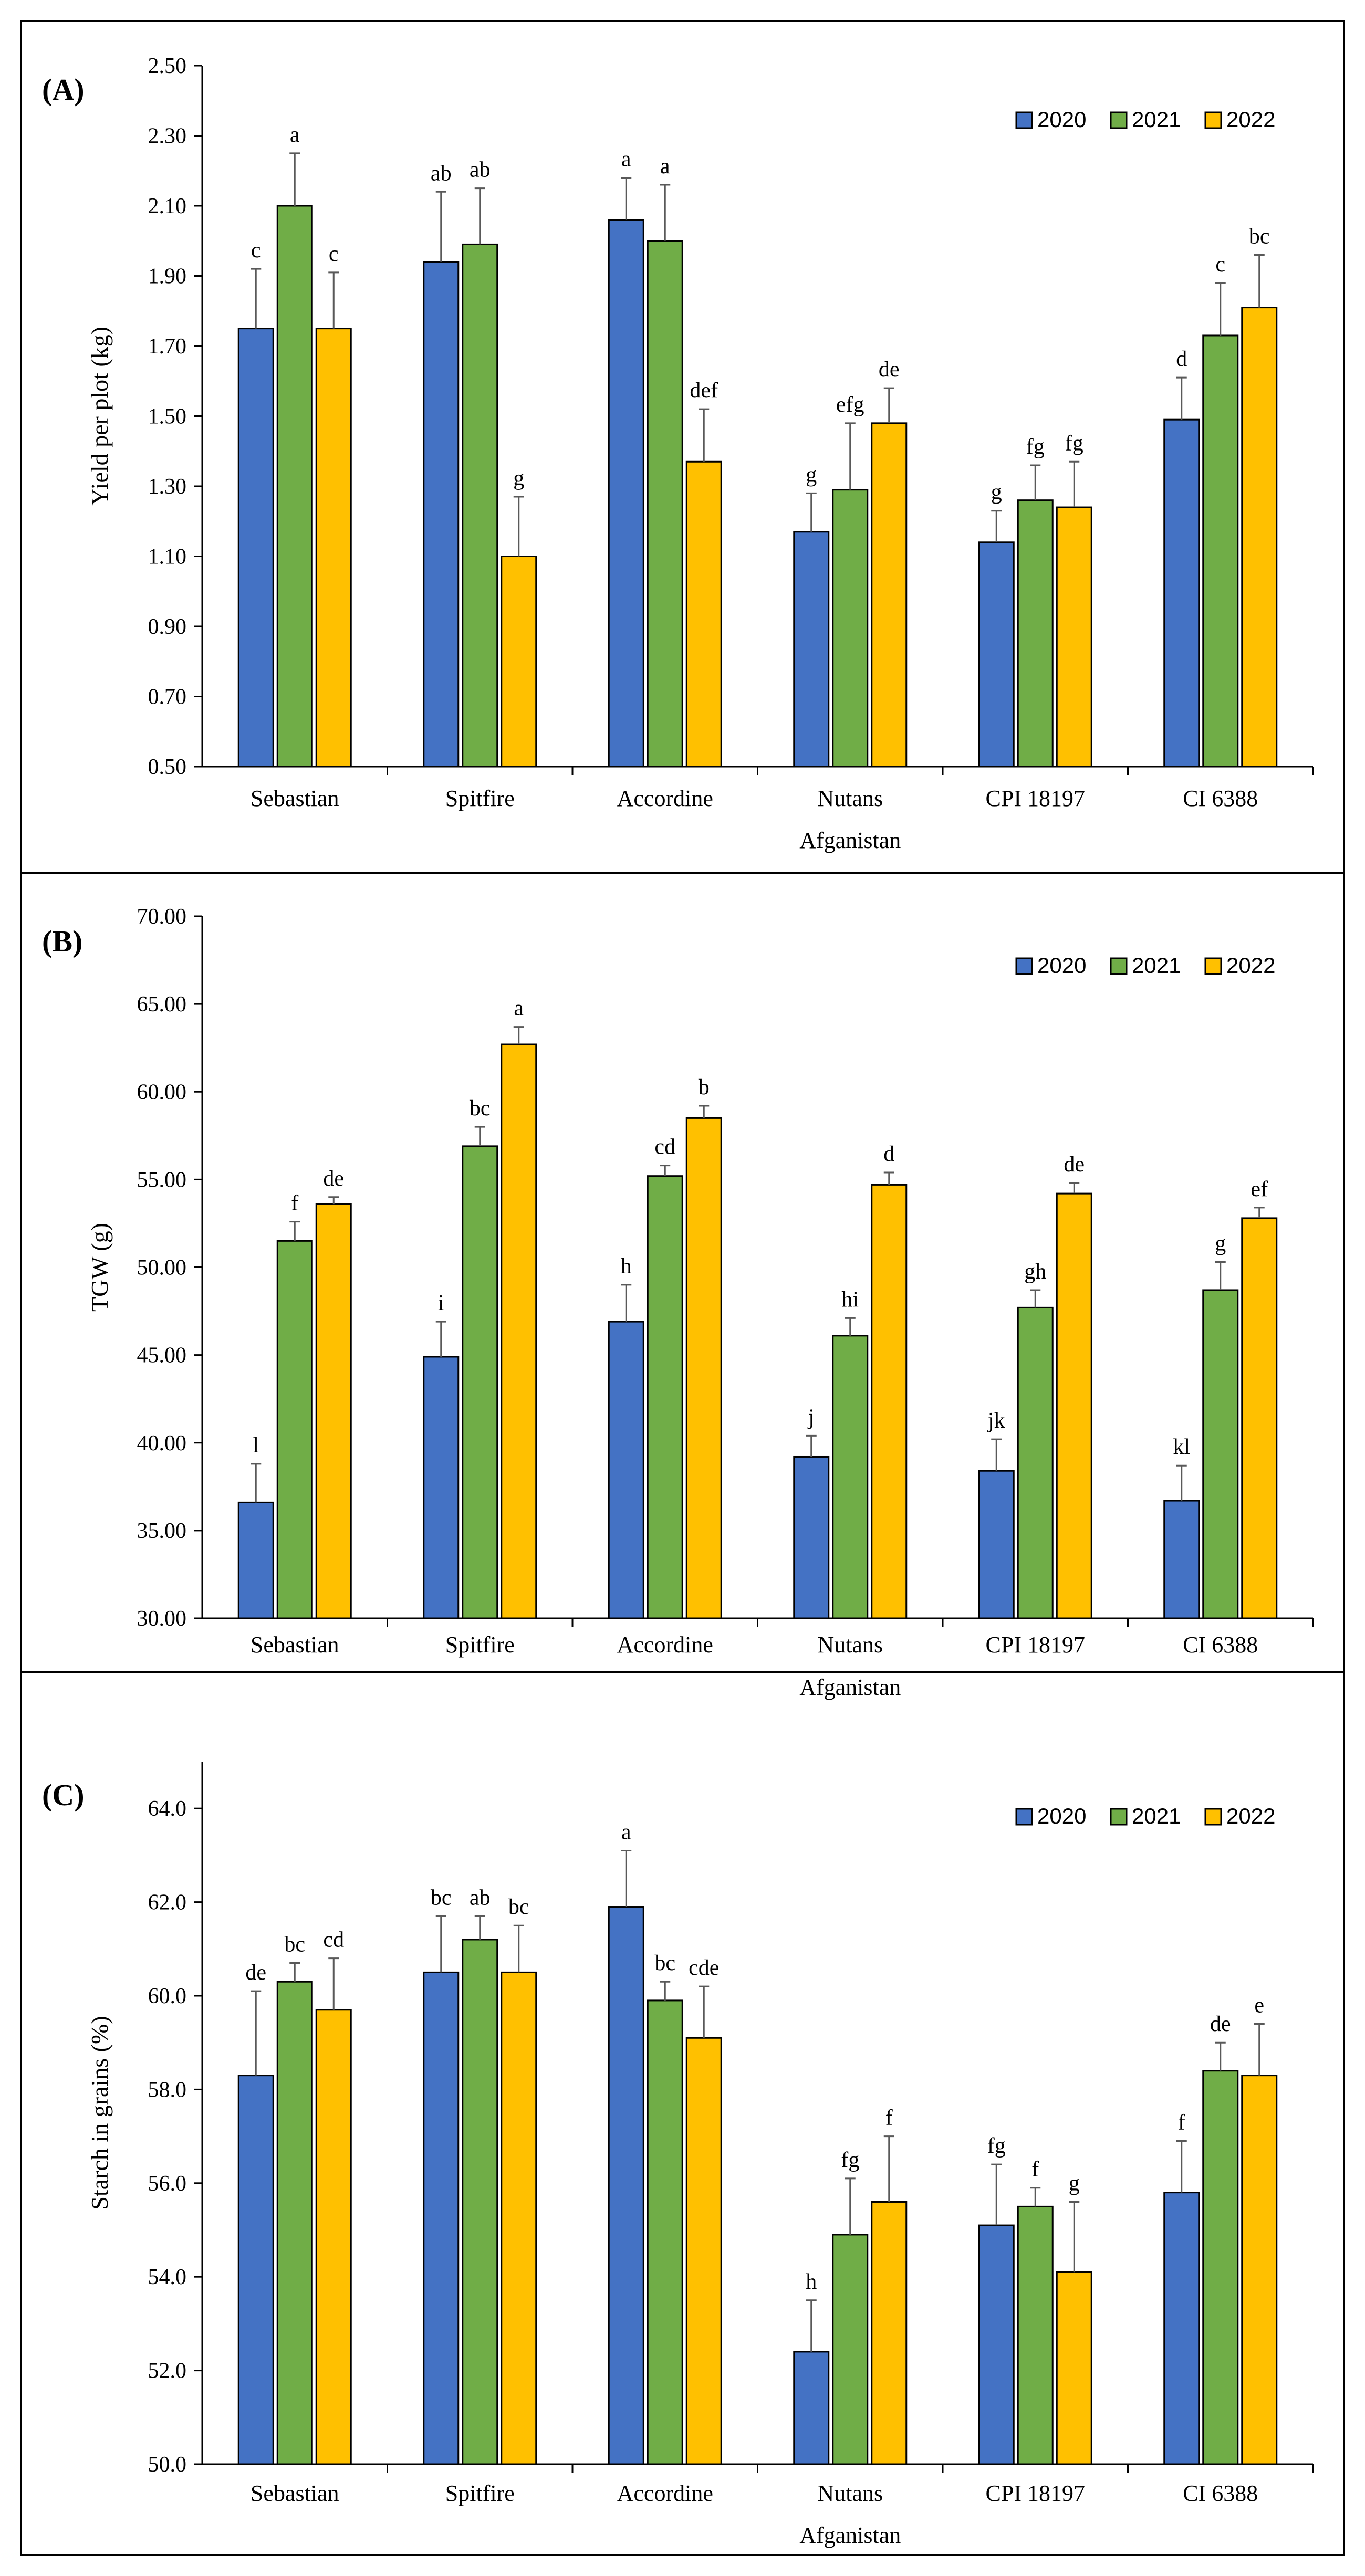 This screenshot has width=1365, height=2576. Describe the element at coordinates (1181, 1447) in the screenshot. I see `significance-letter: kl` at that location.